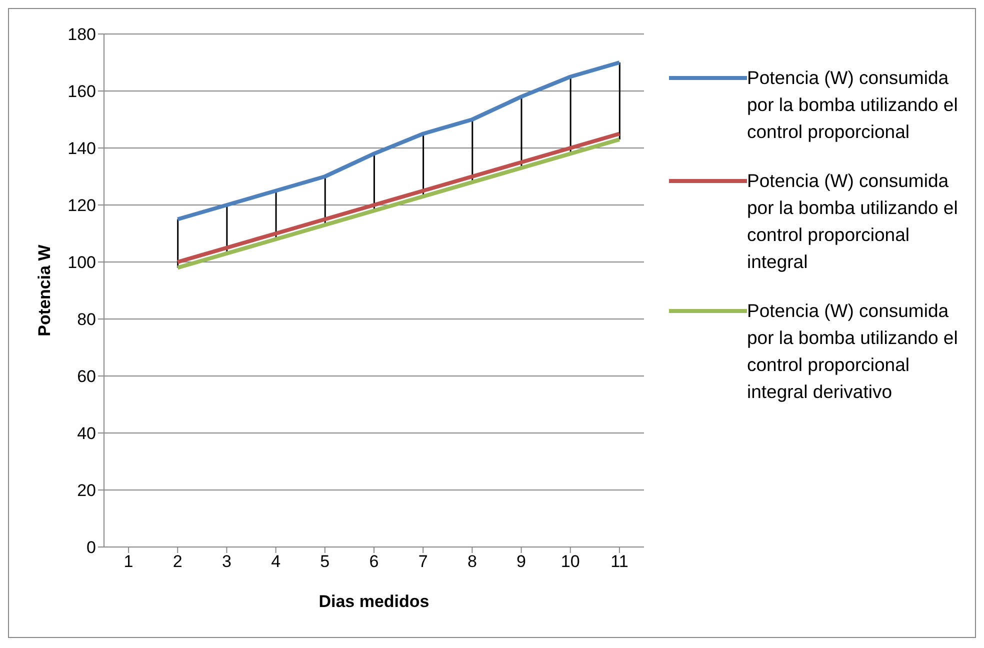 This screenshot has width=984, height=648. I want to click on y-axis-title: Potencia W, so click(44, 290).